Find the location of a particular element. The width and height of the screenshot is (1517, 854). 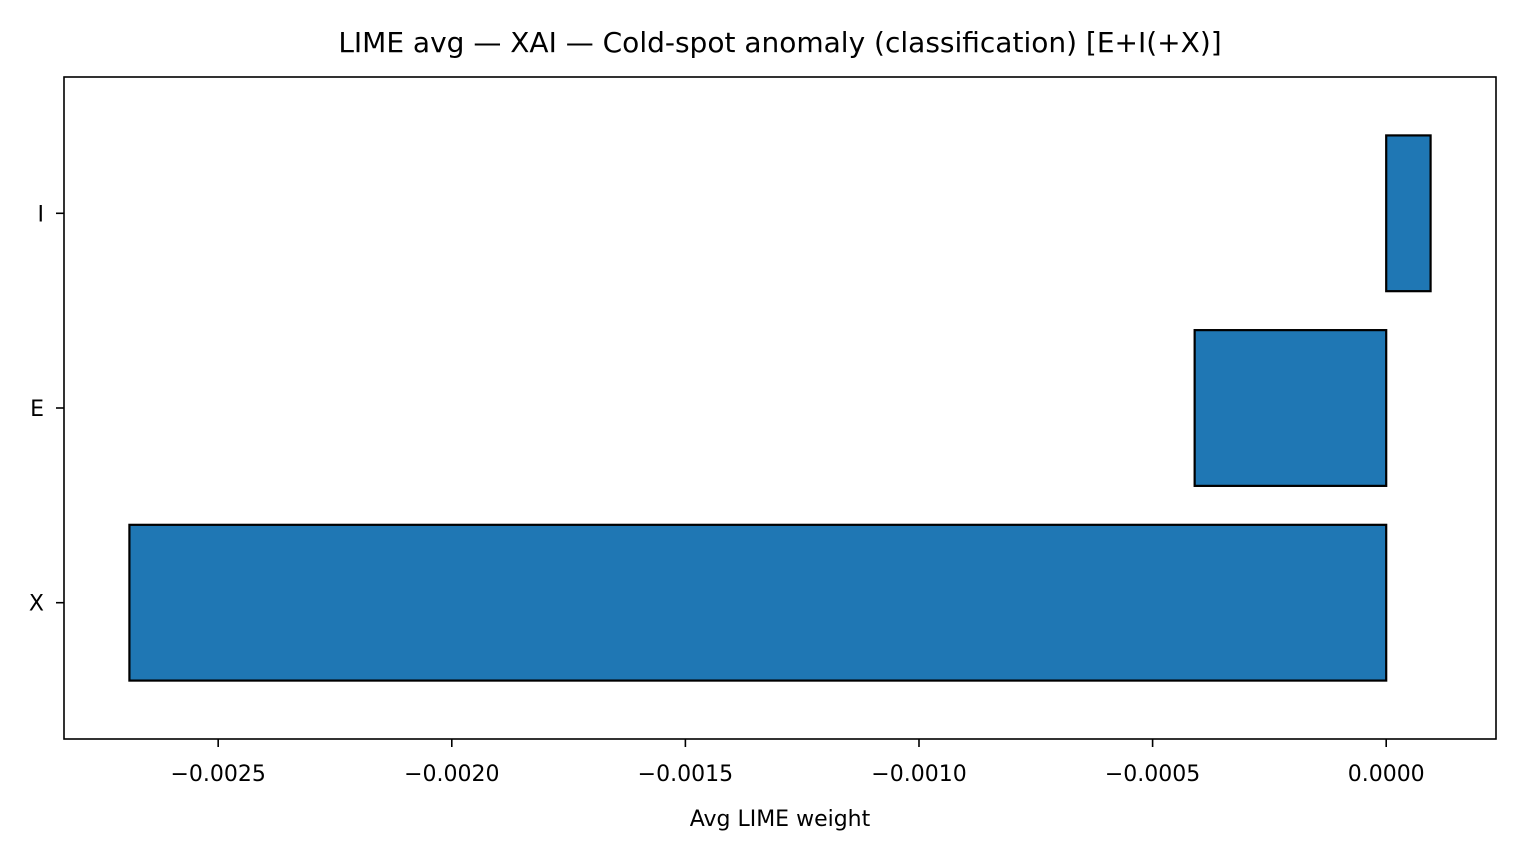

x-tick-label: −0.0020 is located at coordinates (451, 774).